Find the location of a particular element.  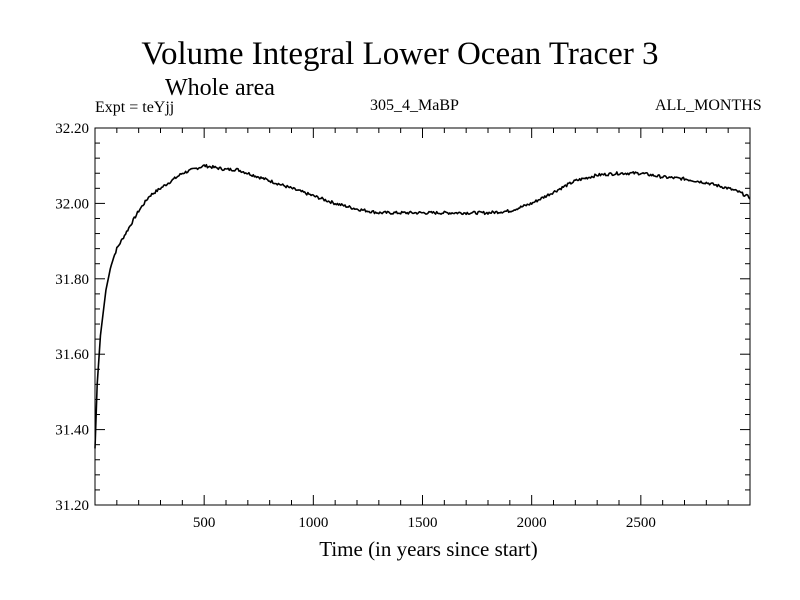

x-tick-label: 1500 is located at coordinates (423, 523).